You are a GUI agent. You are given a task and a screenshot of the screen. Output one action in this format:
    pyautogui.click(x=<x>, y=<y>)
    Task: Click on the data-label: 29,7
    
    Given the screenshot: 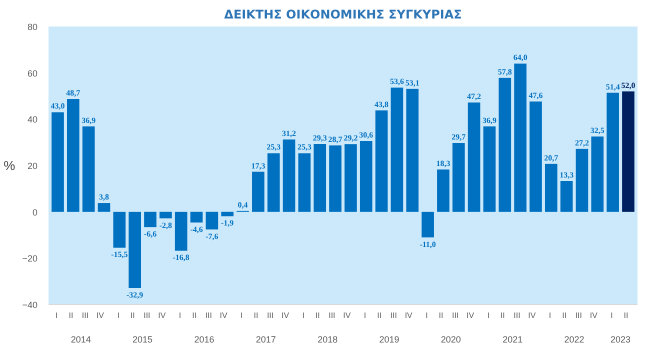 What is the action you would take?
    pyautogui.click(x=459, y=137)
    